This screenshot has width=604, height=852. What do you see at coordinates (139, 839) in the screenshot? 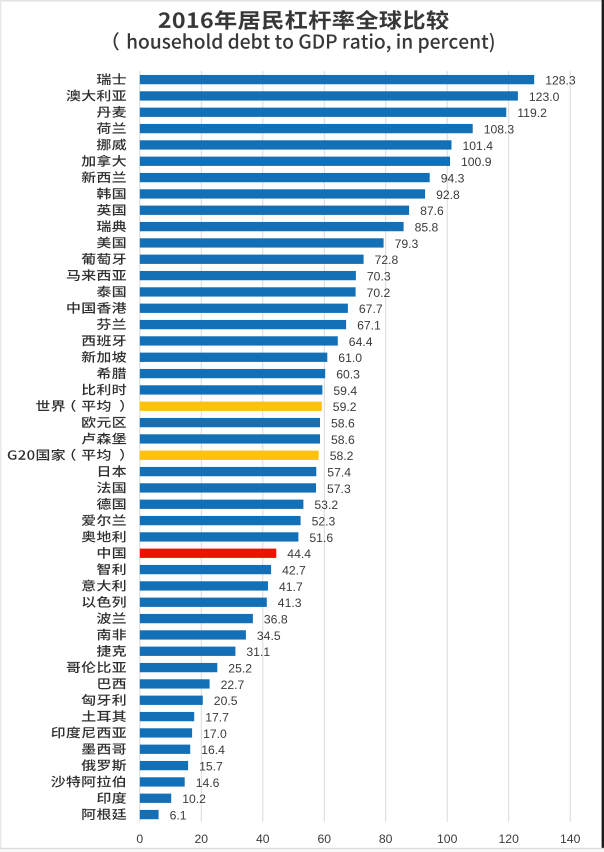
I see `svg-text: 0` at bounding box center [139, 839].